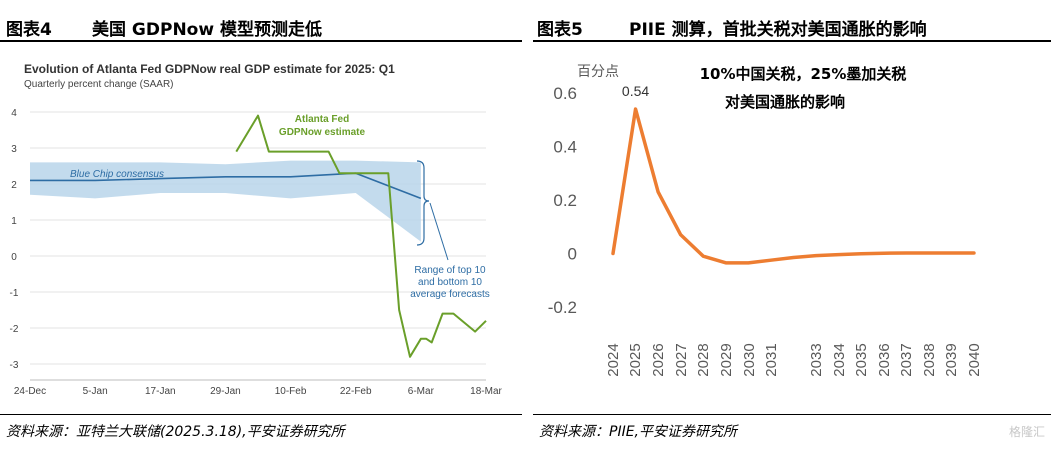 Image resolution: width=1051 pixels, height=451 pixels. What do you see at coordinates (356, 391) in the screenshot?
I see `gdp-xtick-label: 22-Feb` at bounding box center [356, 391].